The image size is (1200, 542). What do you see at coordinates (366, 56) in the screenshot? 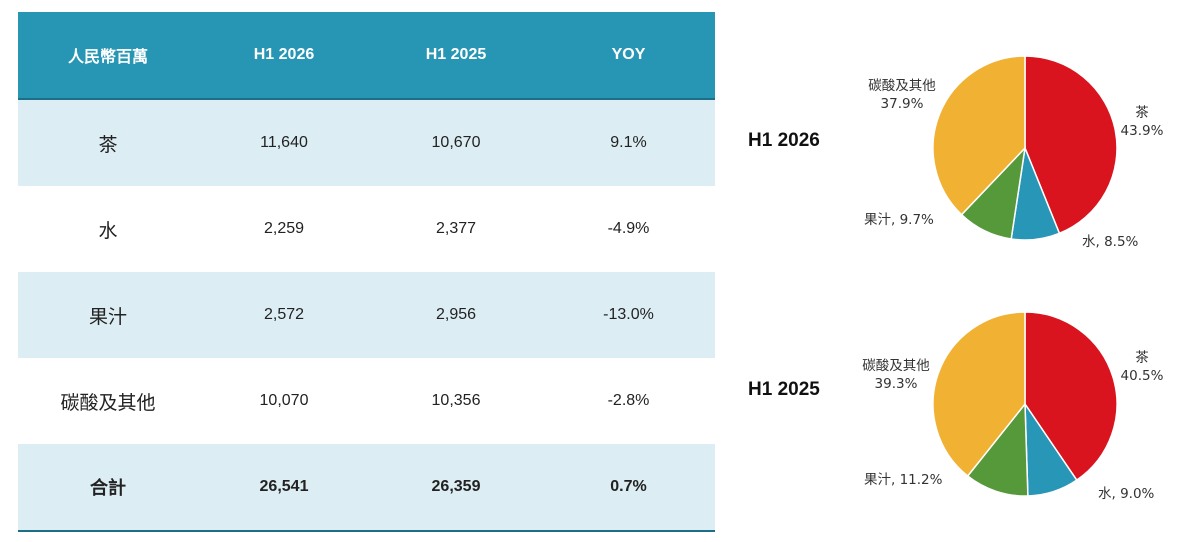
I see `table-header-row: 人民幣百萬 H1 2026 H1 2025 YOY` at bounding box center [366, 56].